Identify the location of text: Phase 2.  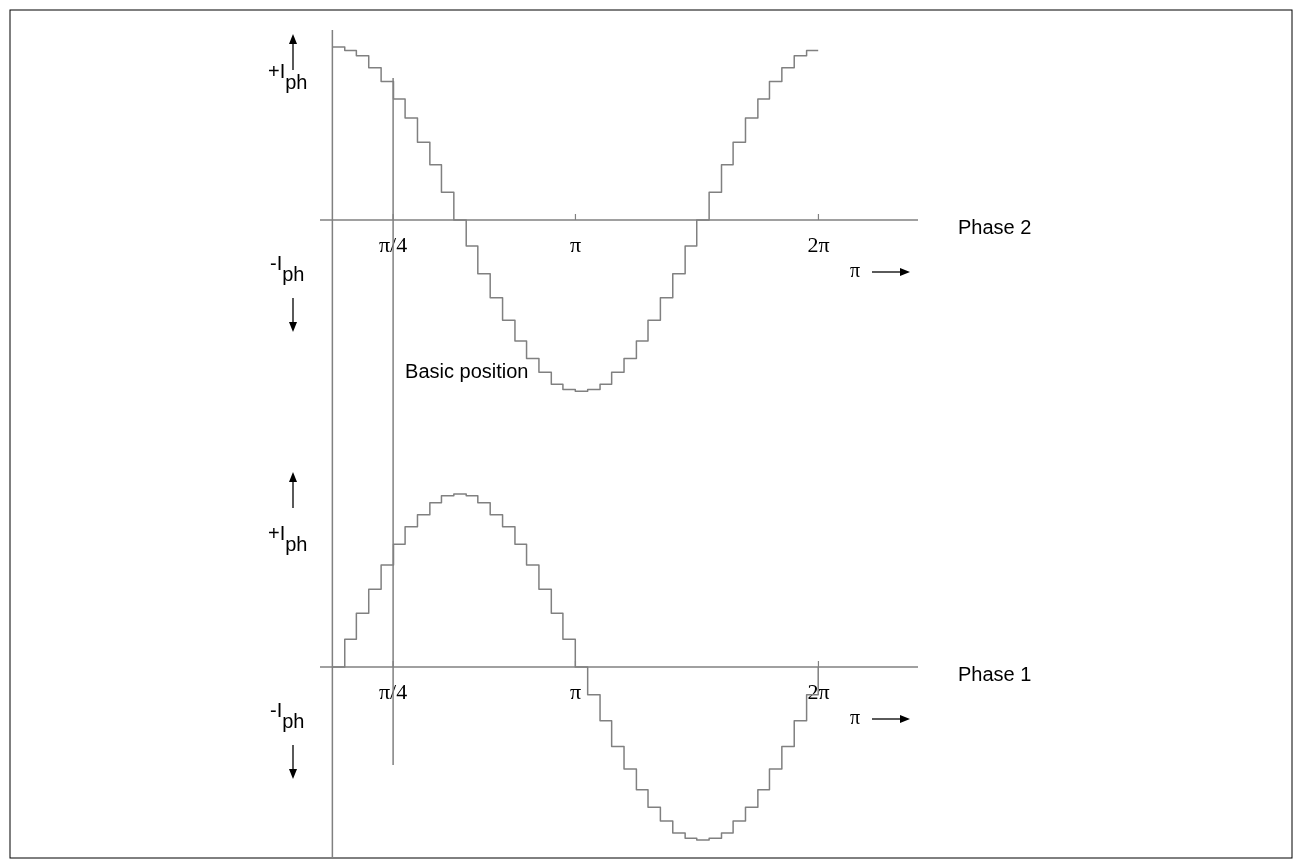
(995, 227).